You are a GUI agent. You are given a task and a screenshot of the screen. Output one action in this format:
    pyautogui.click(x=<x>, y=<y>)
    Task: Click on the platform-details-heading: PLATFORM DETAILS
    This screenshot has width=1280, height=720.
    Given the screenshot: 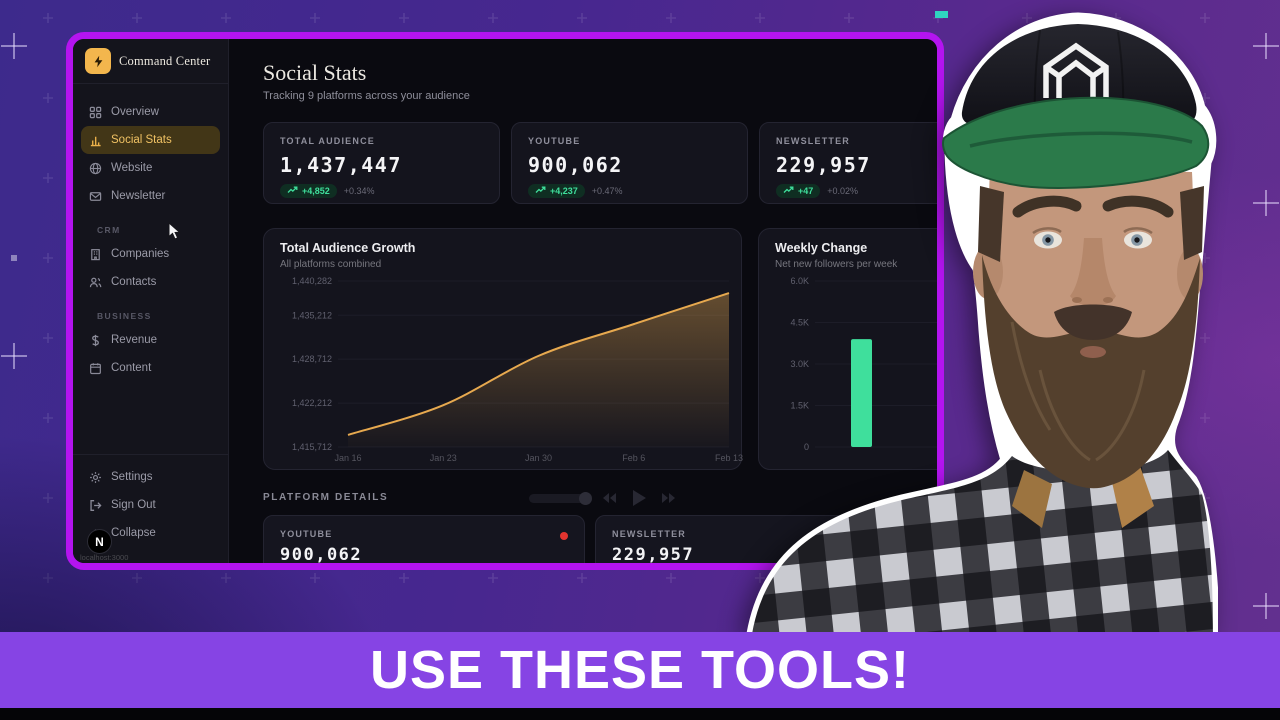 What is the action you would take?
    pyautogui.click(x=326, y=497)
    